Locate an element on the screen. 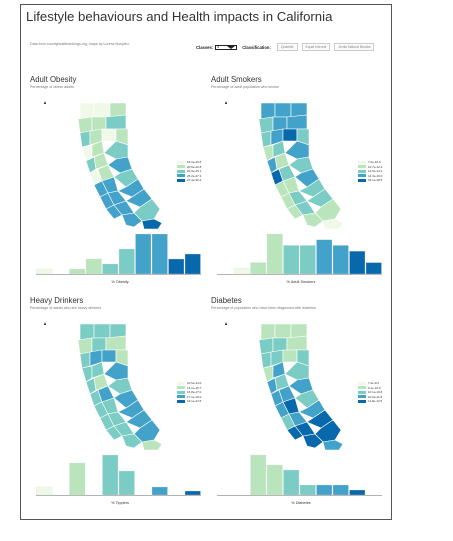 Image resolution: width=453 pixels, height=541 pixels. legend-item: 10.1e-10.8 is located at coordinates (370, 392).